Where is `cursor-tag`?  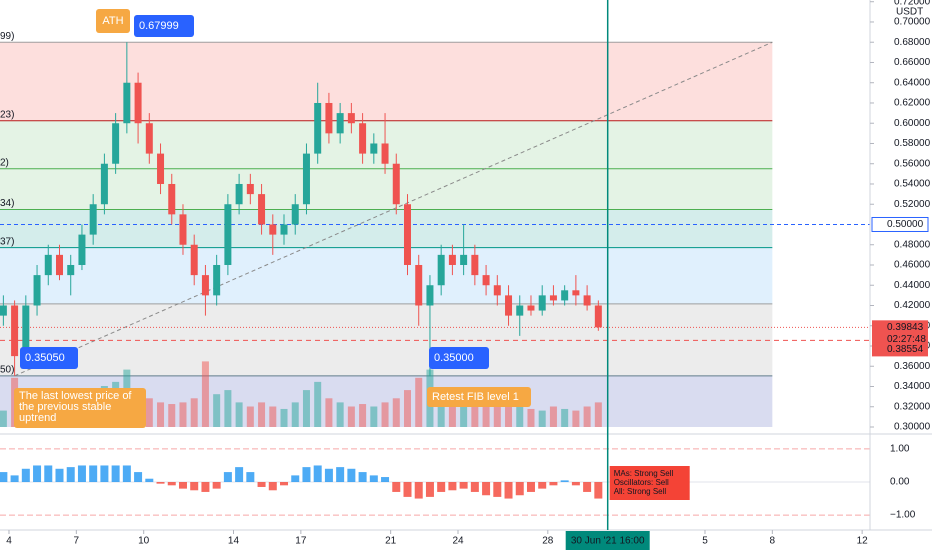 cursor-tag is located at coordinates (607, 540).